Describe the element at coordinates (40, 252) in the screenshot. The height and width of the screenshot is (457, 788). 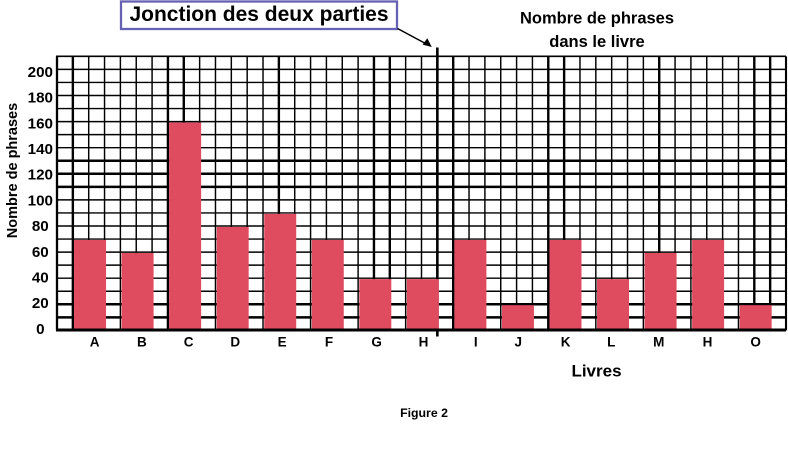
I see `svg-text: 60` at that location.